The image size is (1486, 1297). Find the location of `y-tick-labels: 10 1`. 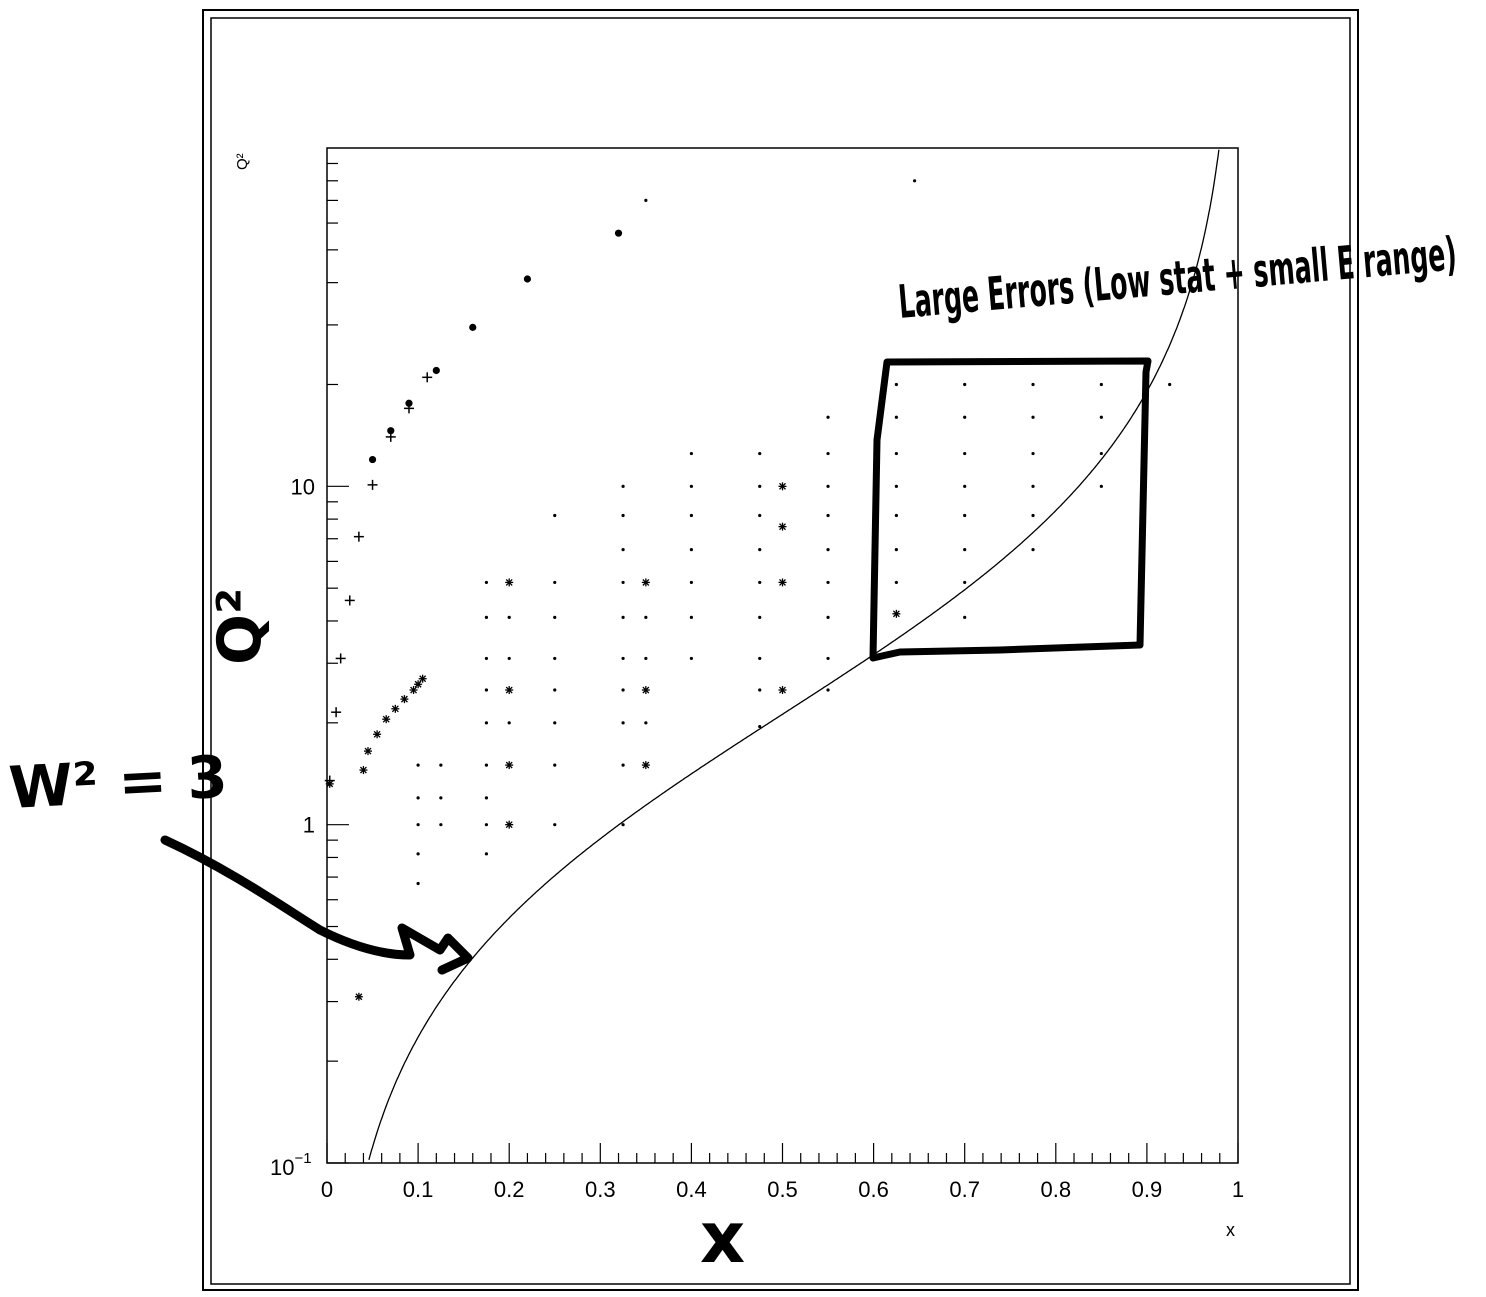

y-tick-labels: 10 1 is located at coordinates (303, 655).